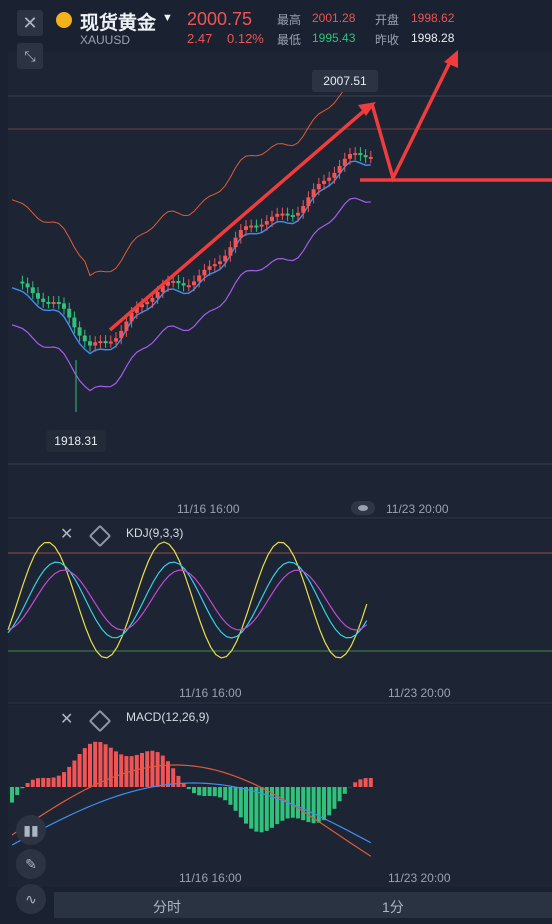 The image size is (552, 924). I want to click on eye-icon, so click(363, 508).